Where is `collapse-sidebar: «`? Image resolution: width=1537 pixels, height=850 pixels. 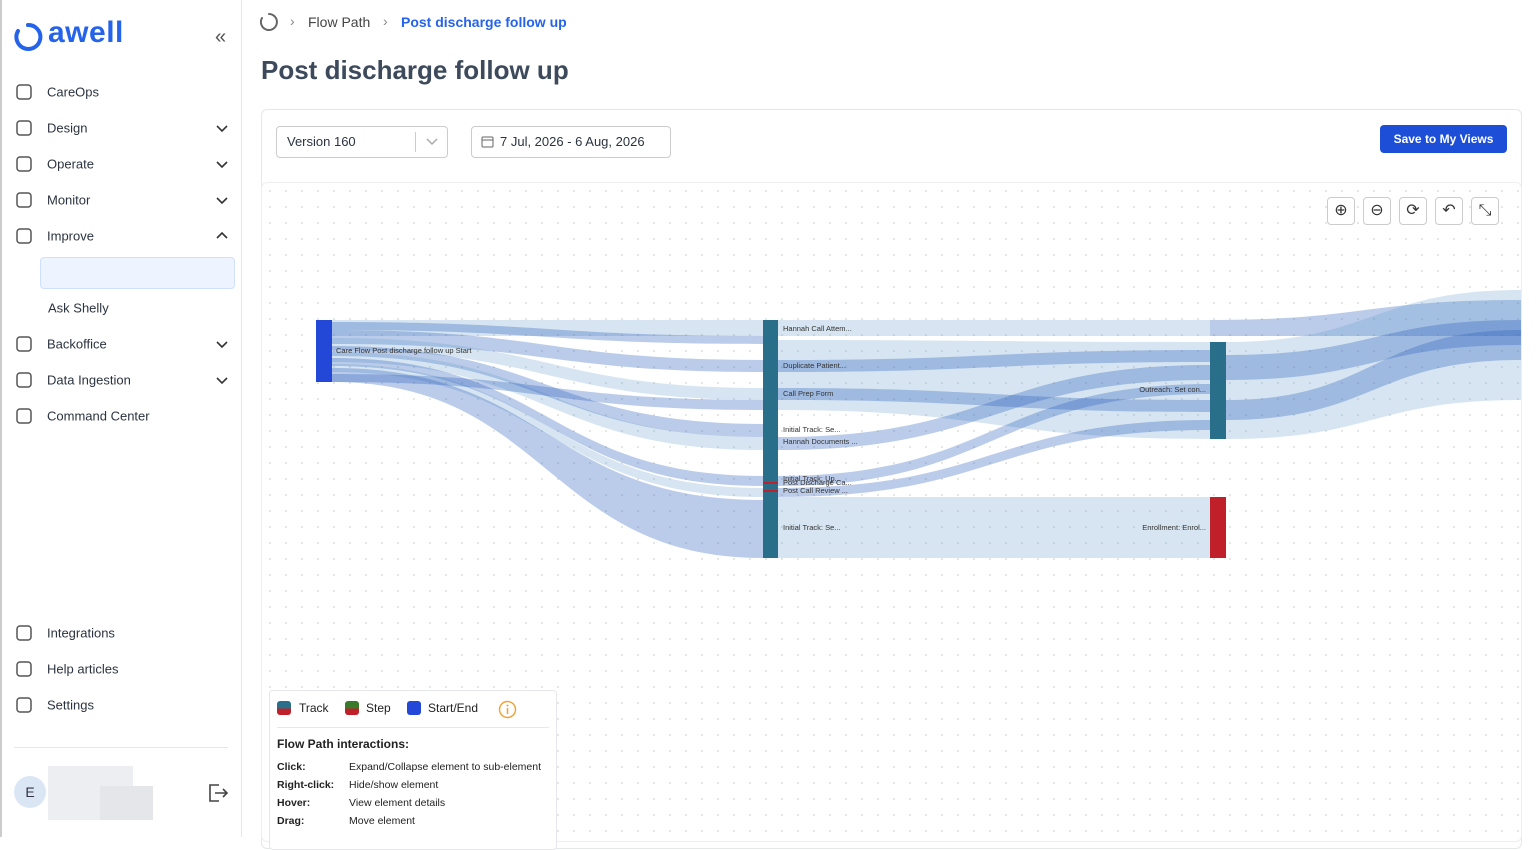 collapse-sidebar: « is located at coordinates (221, 37).